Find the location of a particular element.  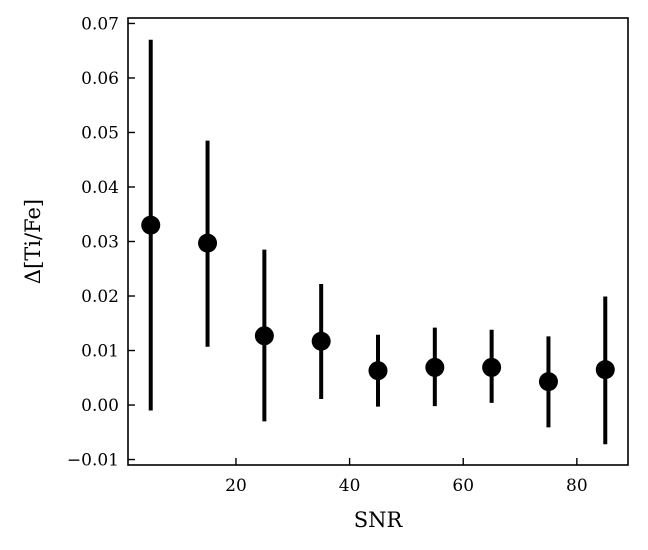

y-tick-label: 0.00 is located at coordinates (100, 406).